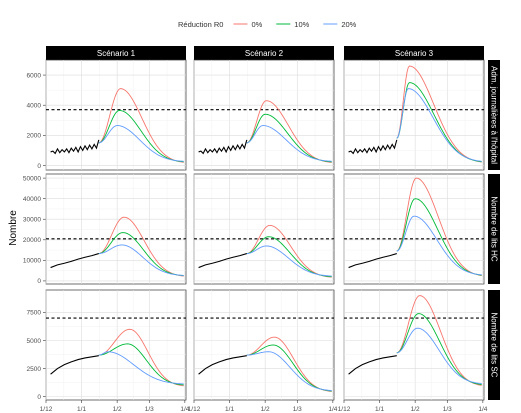  I want to click on row-strip-label-1: Adm. journalières à l'hôpital, so click(494, 115).